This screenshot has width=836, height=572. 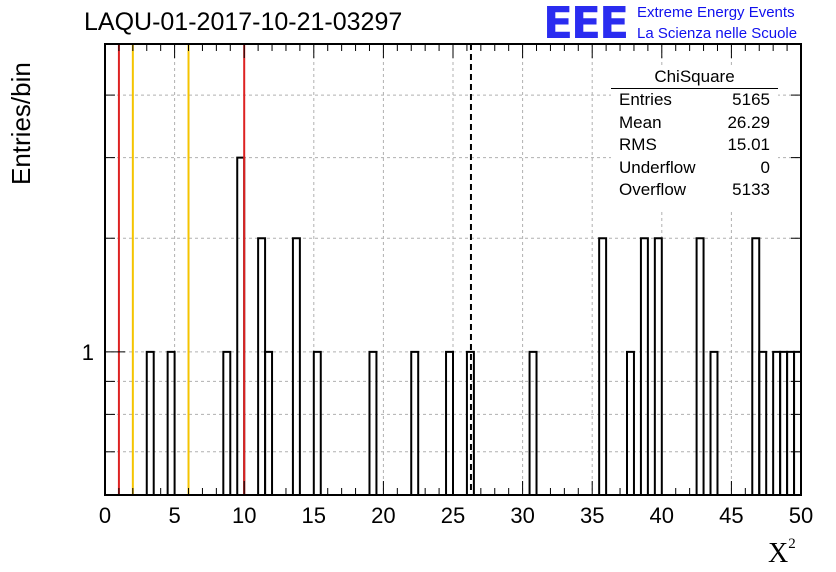 I want to click on stats-row: Overflow 5133, so click(x=694, y=190).